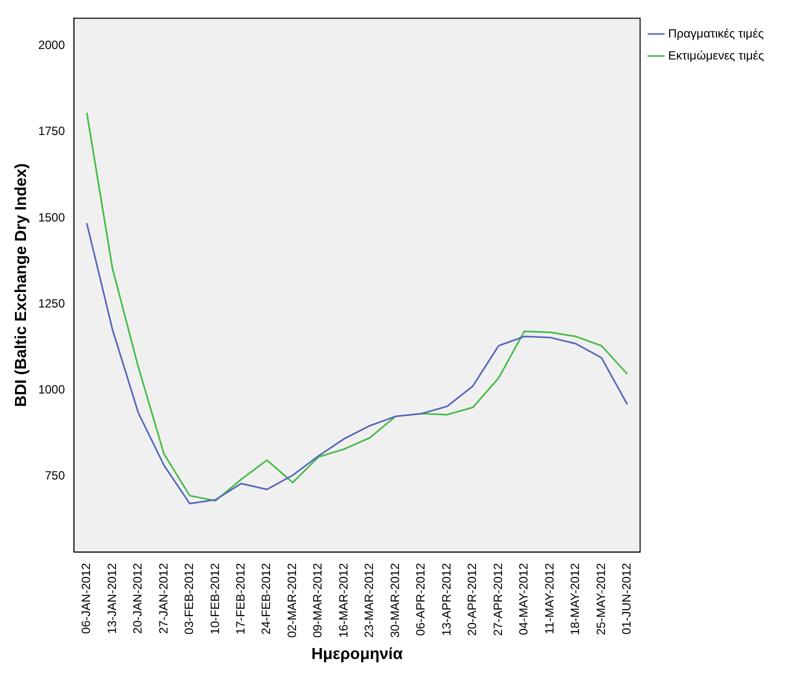 The width and height of the screenshot is (788, 679). I want to click on x-tick-label: 13-JAN-2012, so click(111, 598).